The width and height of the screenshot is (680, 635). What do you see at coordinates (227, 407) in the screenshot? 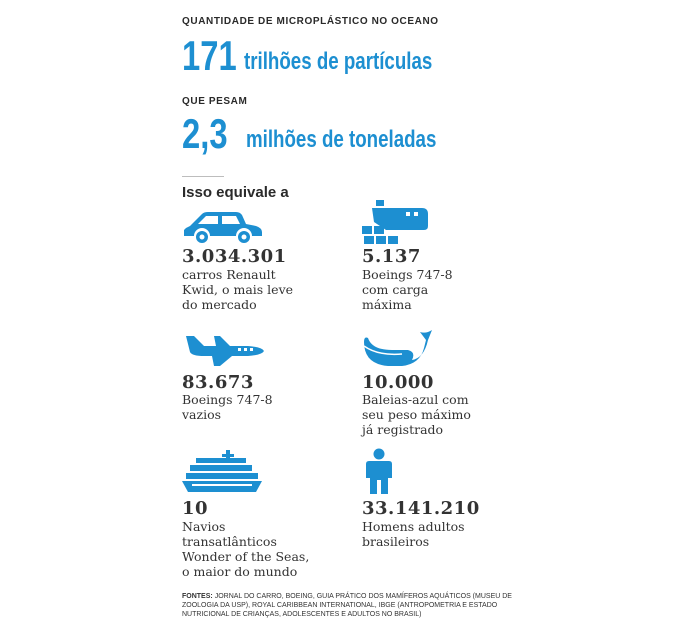
I see `airplane-description: Boeings 747-8 vazios` at bounding box center [227, 407].